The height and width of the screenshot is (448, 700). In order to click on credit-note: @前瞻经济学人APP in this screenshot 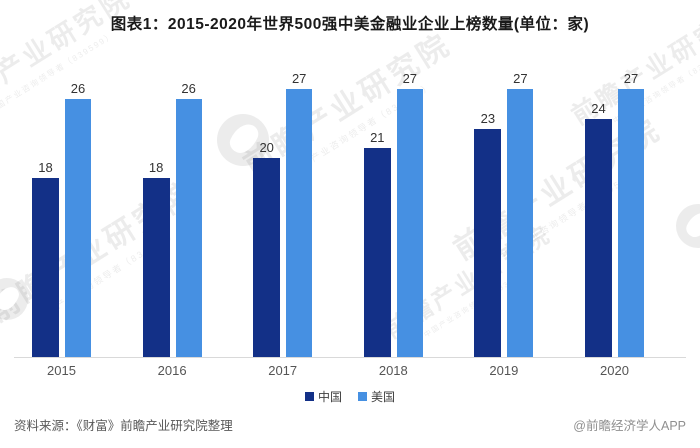, I will do `click(629, 426)`.